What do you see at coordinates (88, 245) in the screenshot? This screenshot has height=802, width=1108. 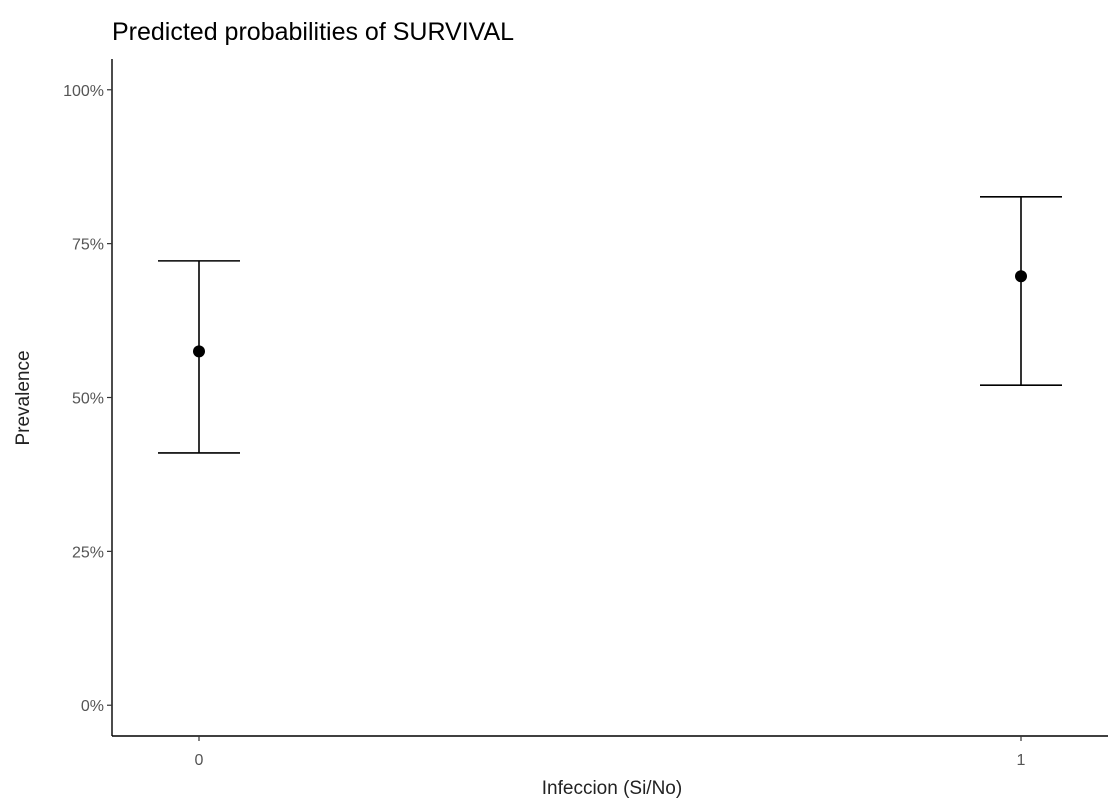 I see `y-tick-label: 75%` at bounding box center [88, 245].